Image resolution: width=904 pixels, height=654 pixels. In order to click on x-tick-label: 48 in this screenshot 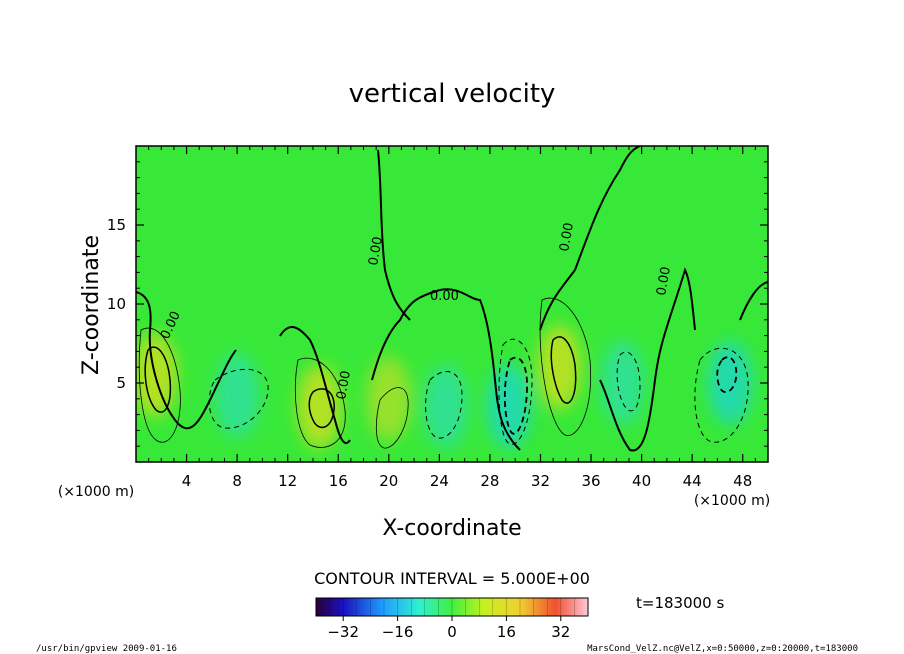, I will do `click(742, 481)`.